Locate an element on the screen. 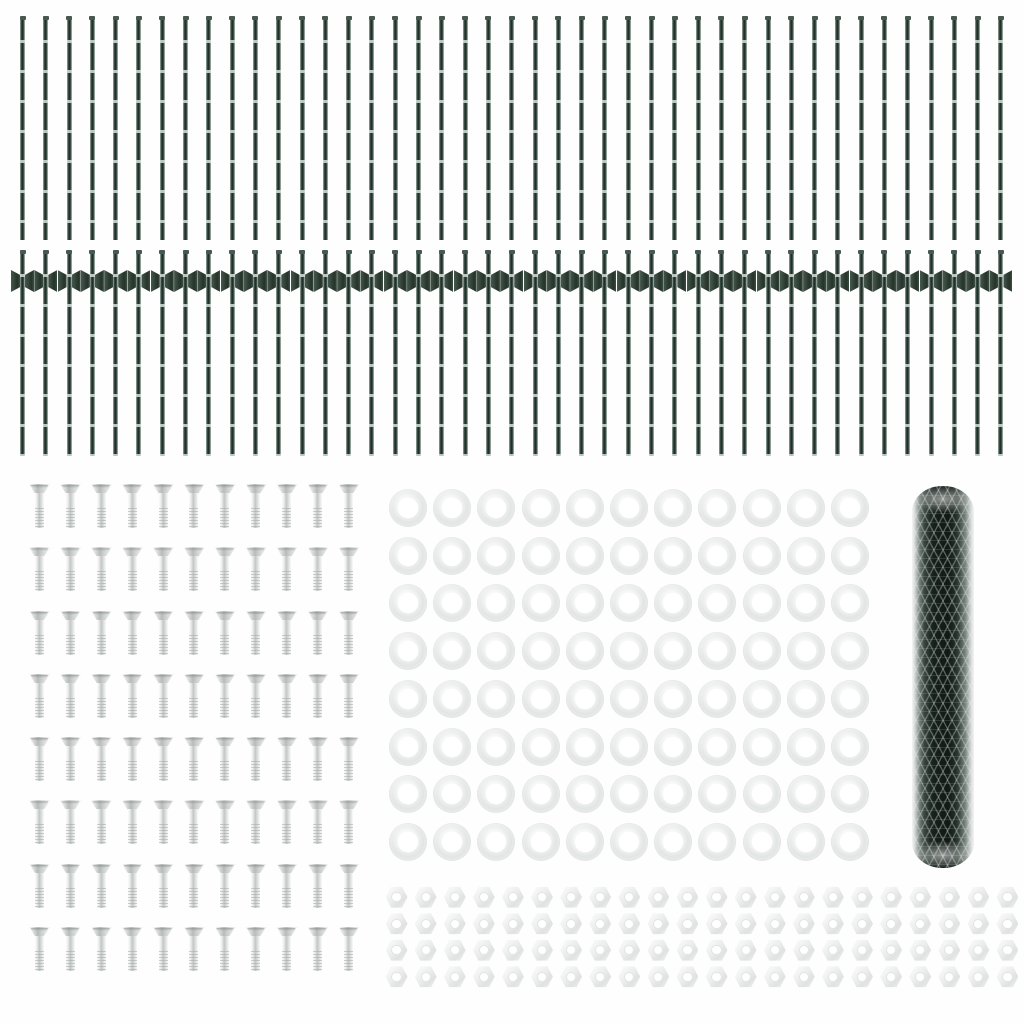  hex-nut-grid is located at coordinates (702, 937).